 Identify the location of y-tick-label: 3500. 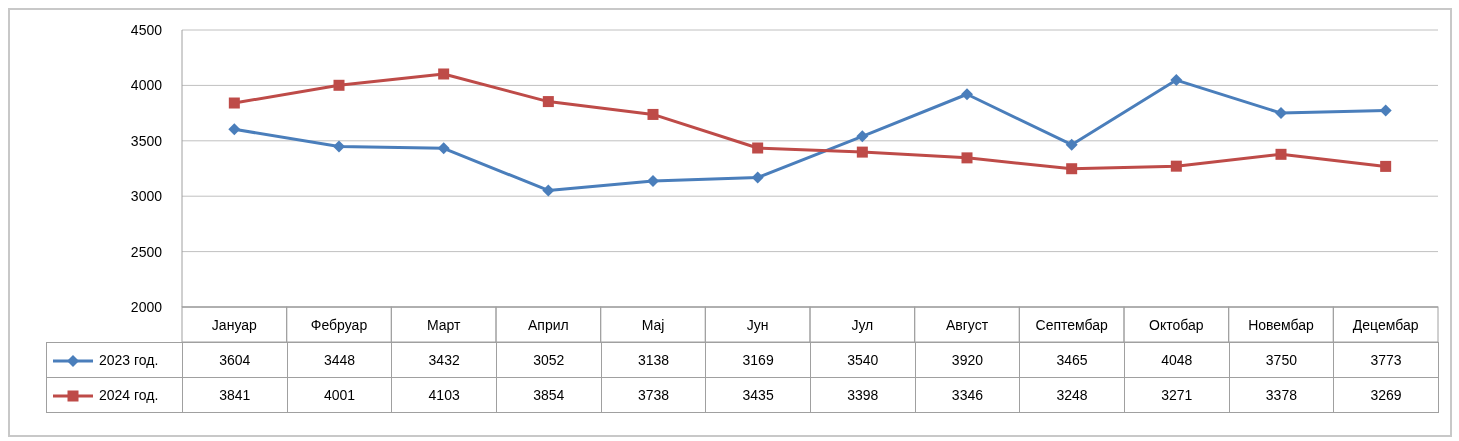
(146, 140).